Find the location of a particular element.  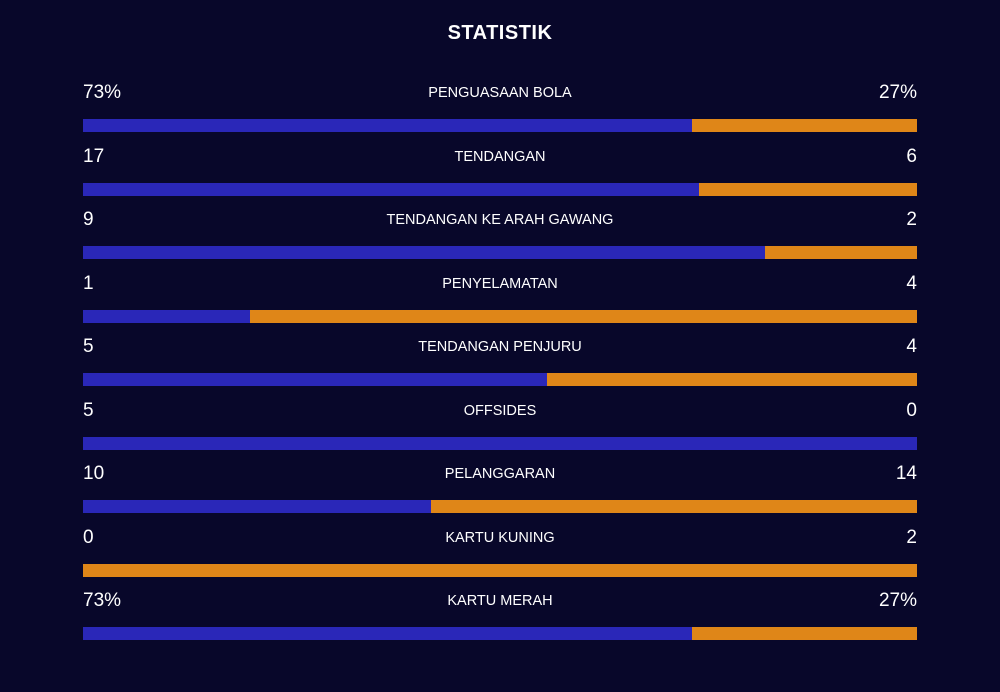

home-value: 17 is located at coordinates (94, 156).